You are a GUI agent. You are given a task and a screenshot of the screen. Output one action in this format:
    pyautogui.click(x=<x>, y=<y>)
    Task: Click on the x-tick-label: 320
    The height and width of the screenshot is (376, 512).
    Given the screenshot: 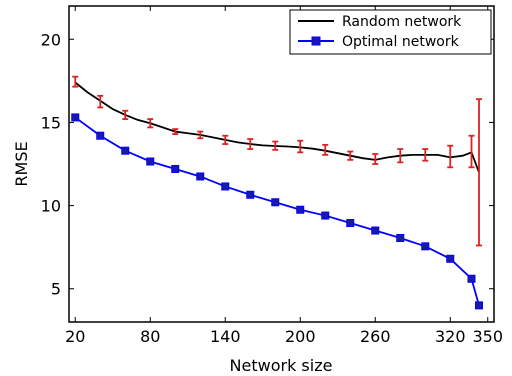 What is the action you would take?
    pyautogui.click(x=450, y=336)
    